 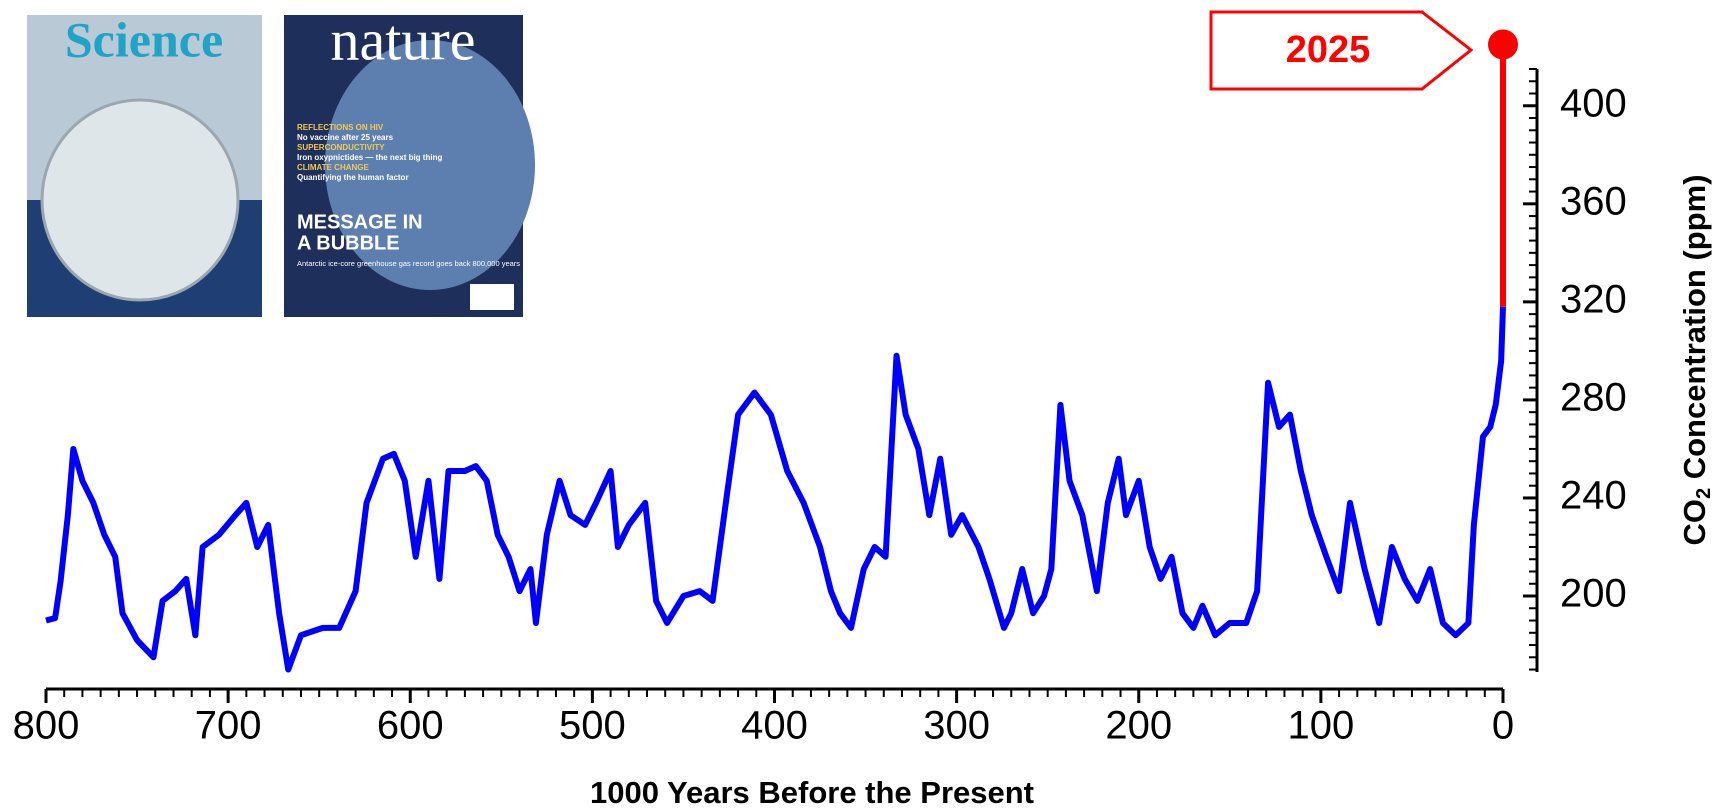 I want to click on x-tick-label: 200, so click(x=1138, y=726).